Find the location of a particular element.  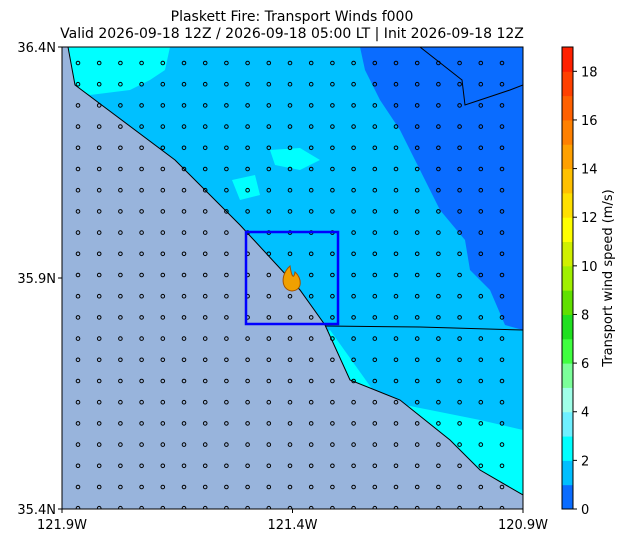

y-tick-label: 36.4N is located at coordinates (36, 48).